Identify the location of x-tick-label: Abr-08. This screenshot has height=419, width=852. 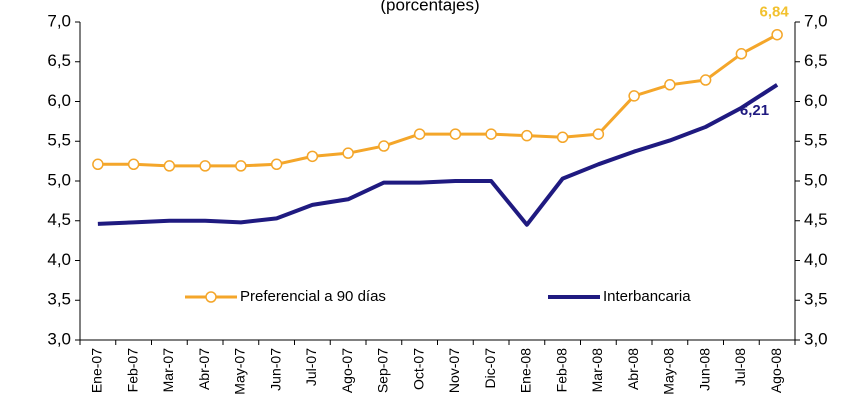
(633, 369).